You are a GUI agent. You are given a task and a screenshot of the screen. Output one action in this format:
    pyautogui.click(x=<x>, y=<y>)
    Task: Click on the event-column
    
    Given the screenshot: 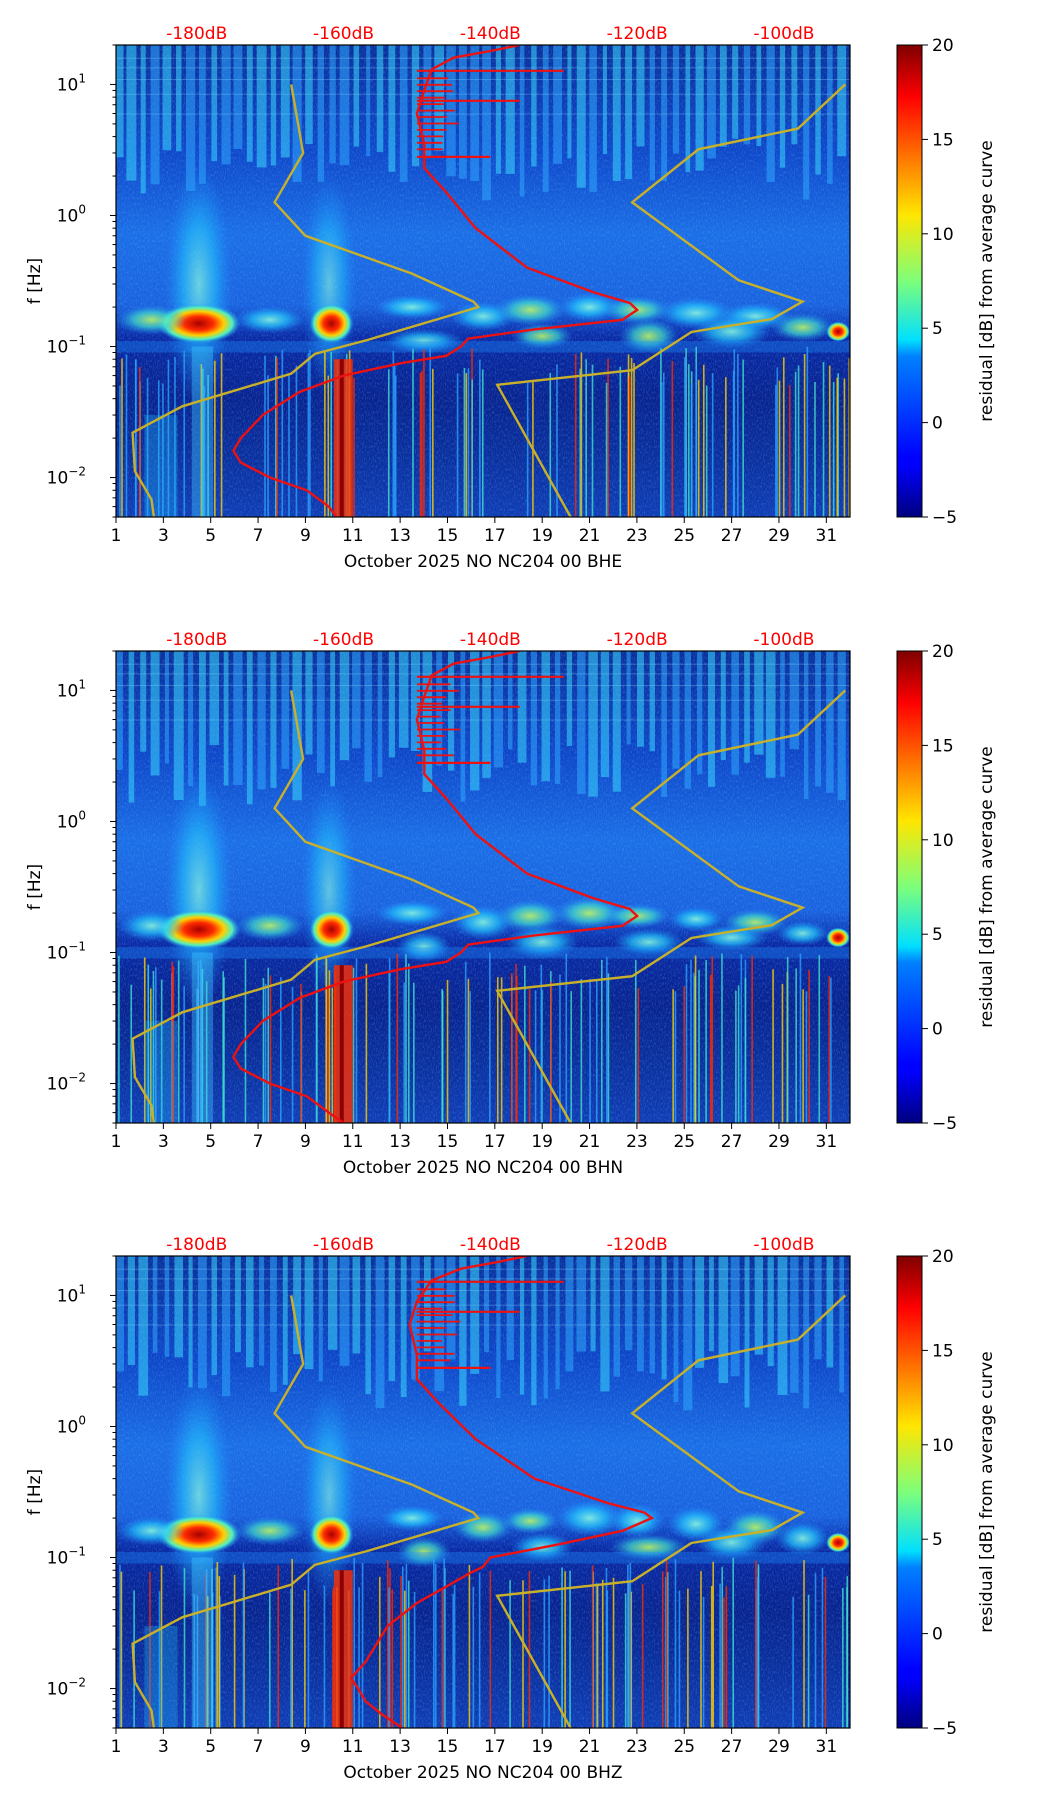 What is the action you would take?
    pyautogui.click(x=202, y=1642)
    